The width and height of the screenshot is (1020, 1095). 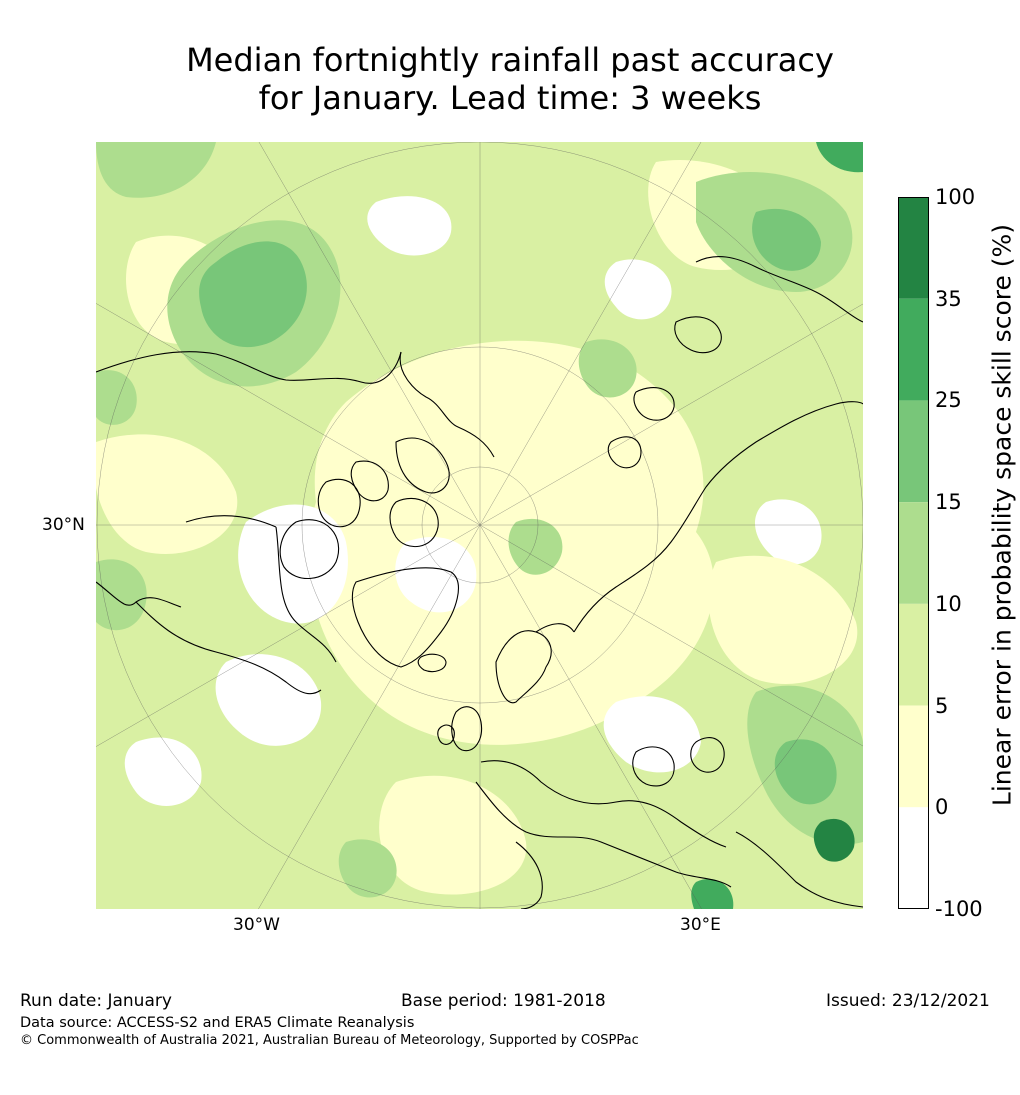 What do you see at coordinates (948, 298) in the screenshot?
I see `colorbar-tick-label: 35` at bounding box center [948, 298].